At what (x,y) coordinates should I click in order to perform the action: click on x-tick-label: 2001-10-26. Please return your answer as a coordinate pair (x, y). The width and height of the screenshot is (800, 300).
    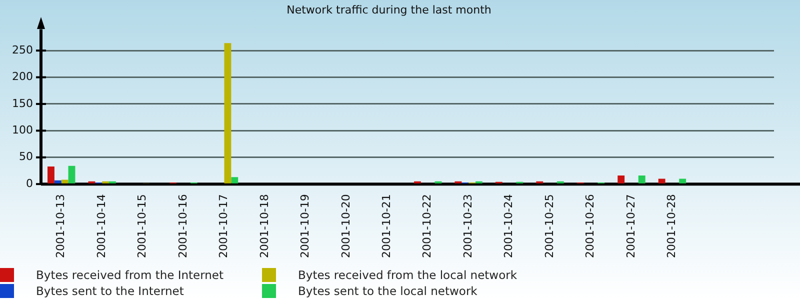
    Looking at the image, I should click on (590, 226).